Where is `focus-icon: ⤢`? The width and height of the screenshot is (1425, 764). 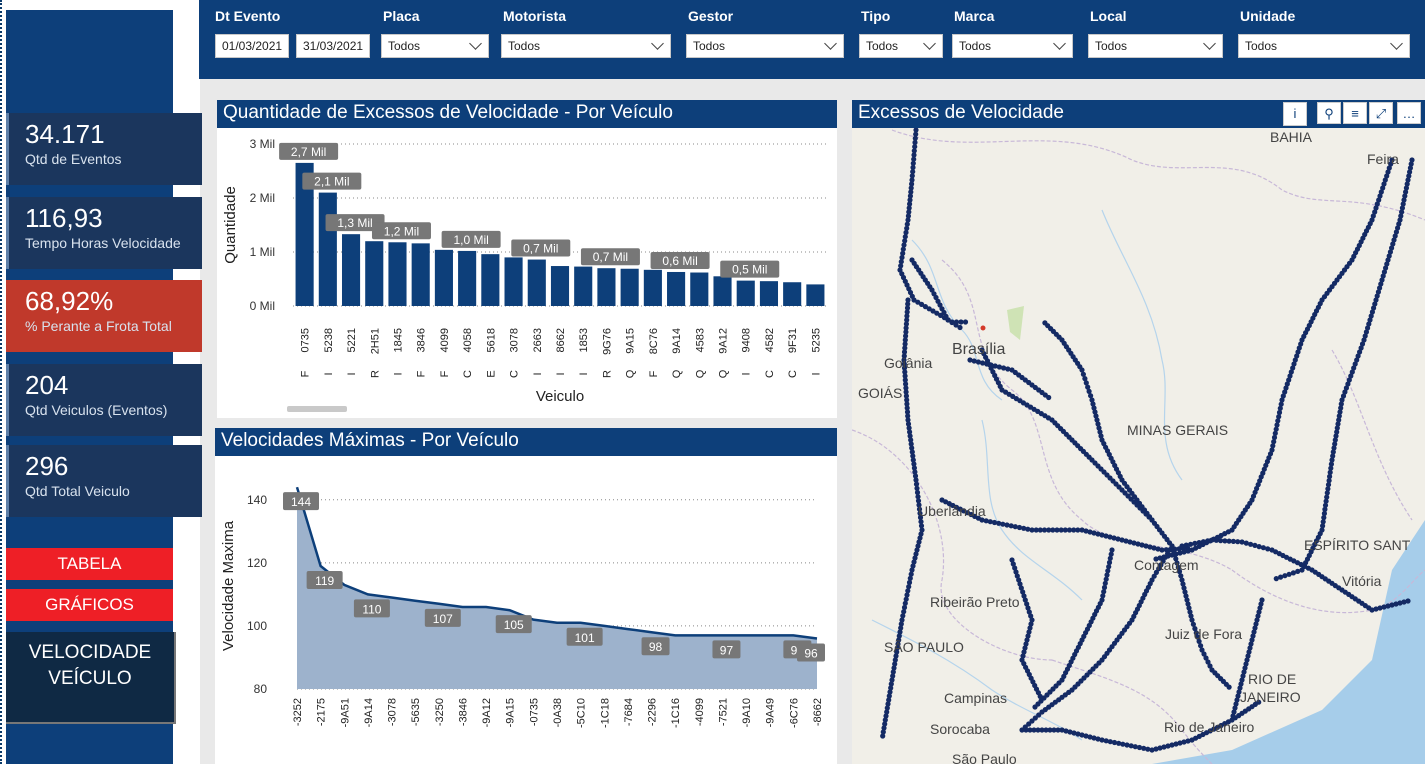
focus-icon: ⤢ is located at coordinates (1381, 113).